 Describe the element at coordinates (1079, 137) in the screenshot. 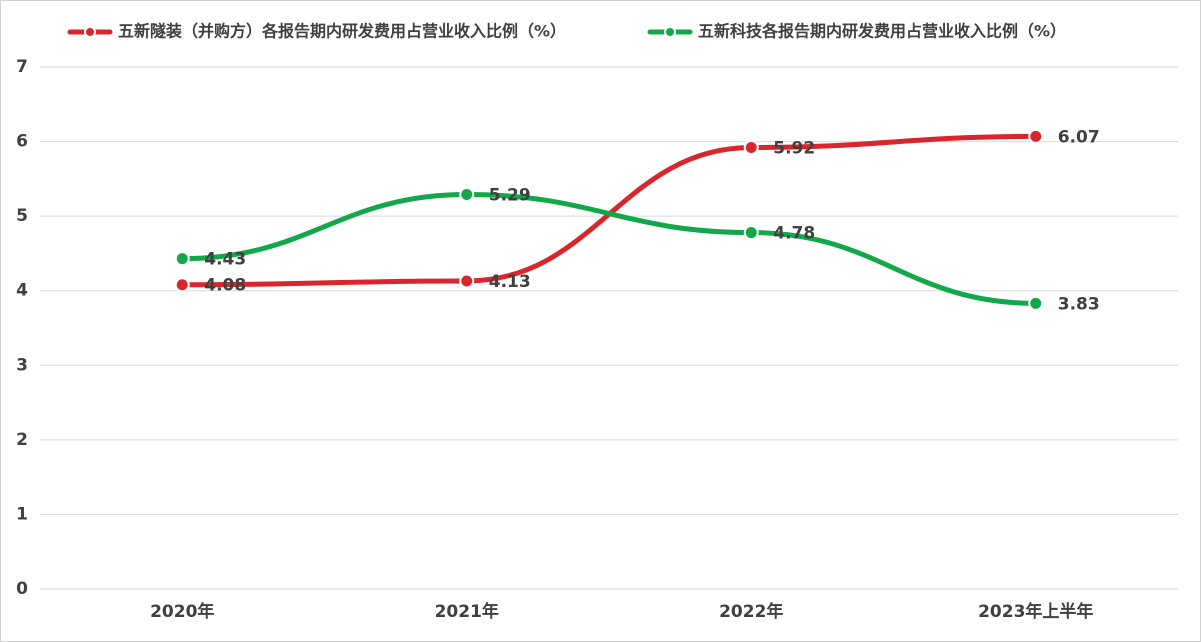

I see `data-label: 6.07` at that location.